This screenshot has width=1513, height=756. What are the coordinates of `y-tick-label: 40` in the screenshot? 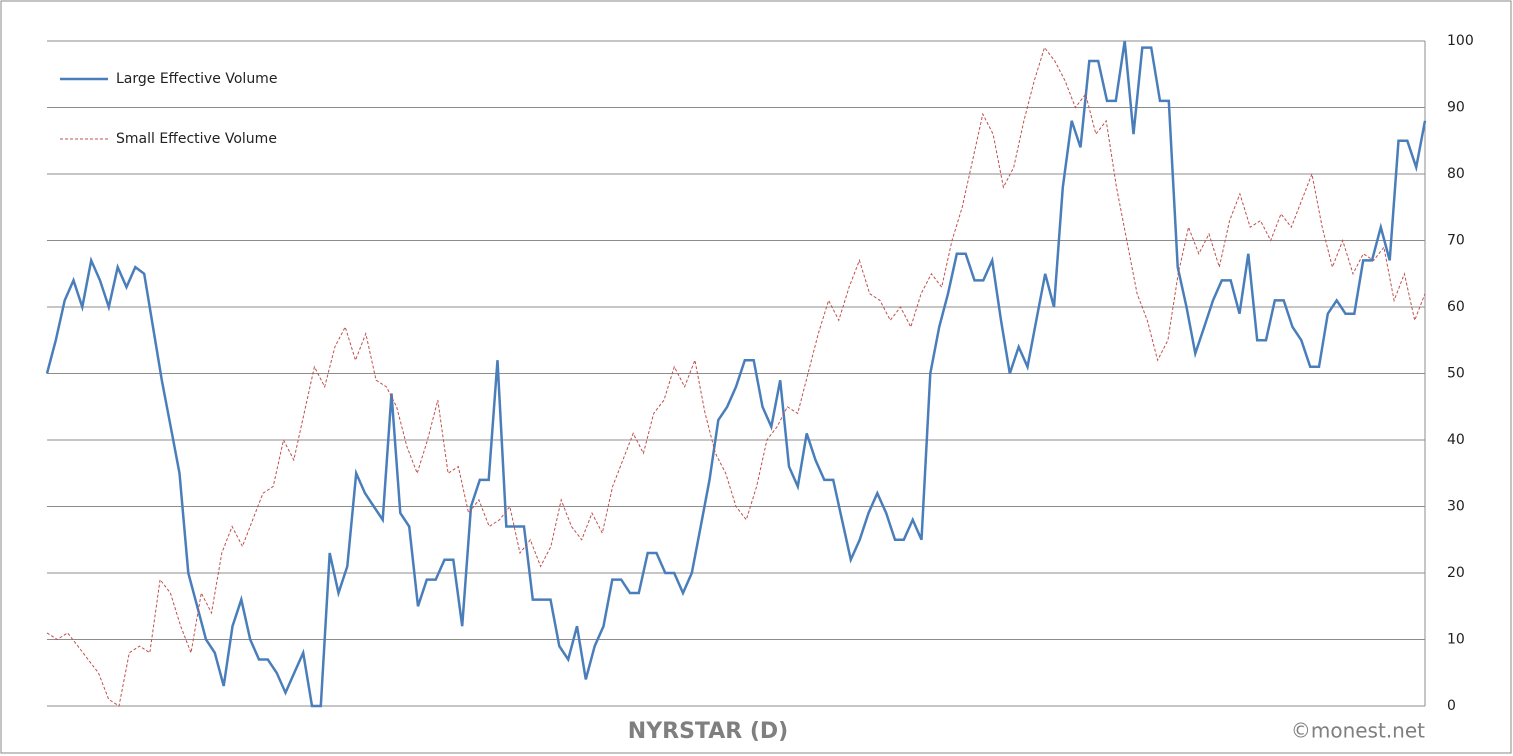 It's located at (1456, 440).